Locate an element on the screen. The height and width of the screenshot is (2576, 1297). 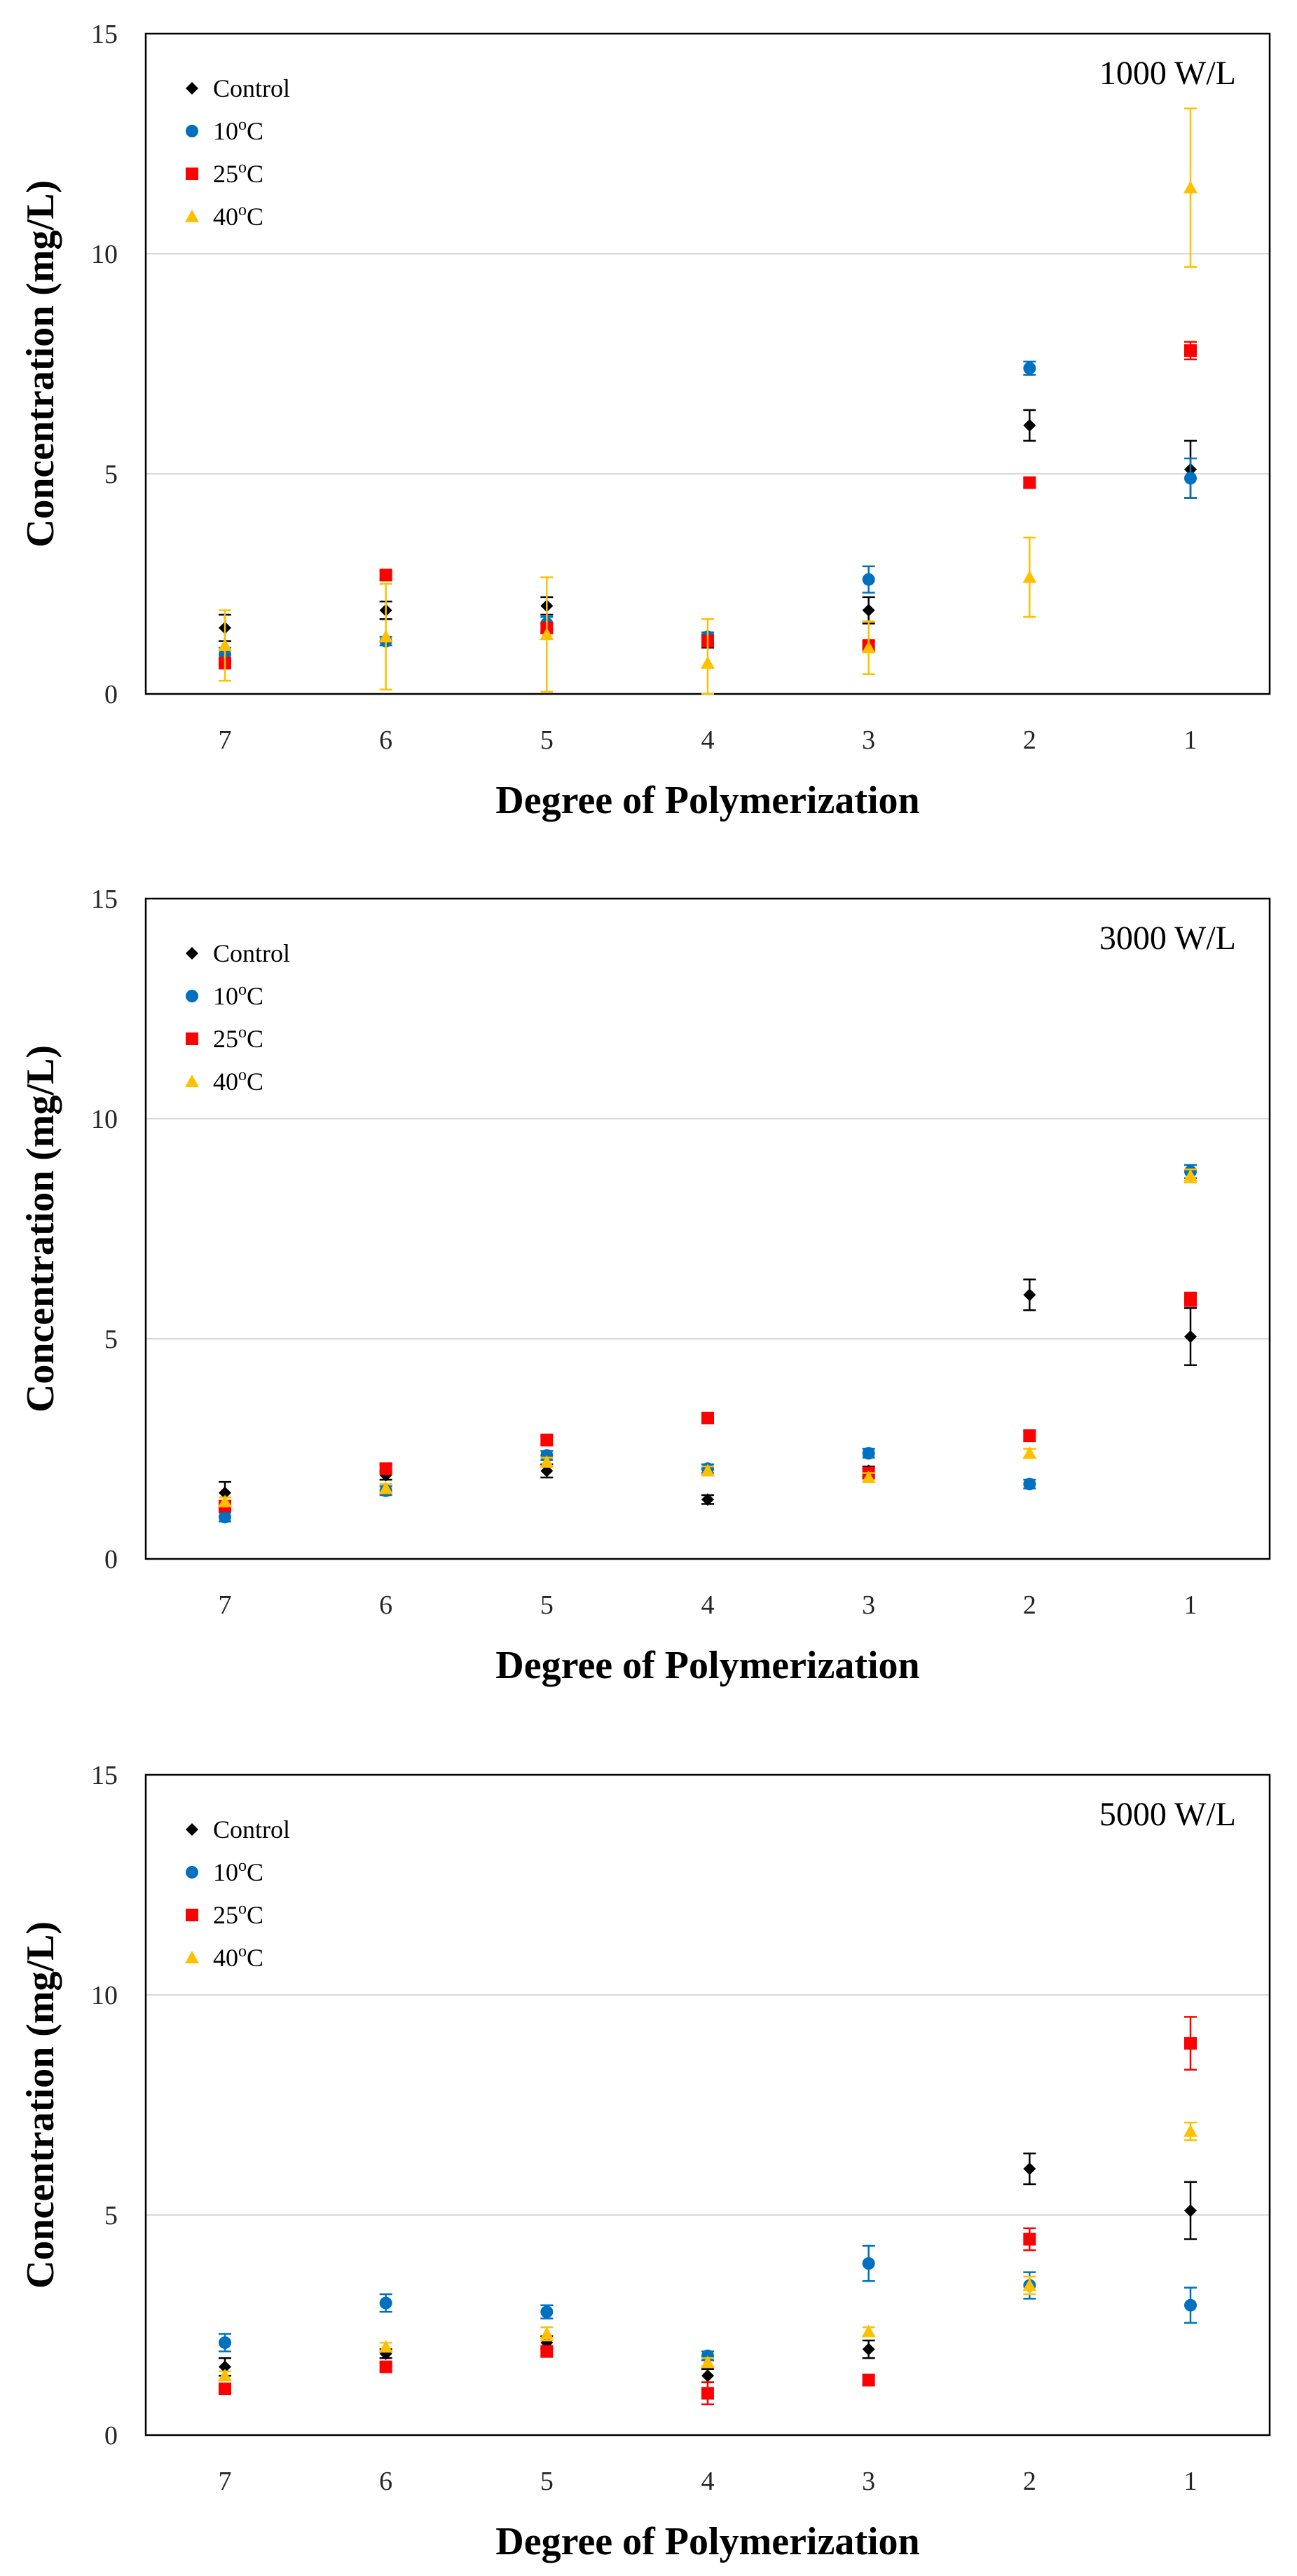
panel-label: 3000 W/L is located at coordinates (1167, 938).